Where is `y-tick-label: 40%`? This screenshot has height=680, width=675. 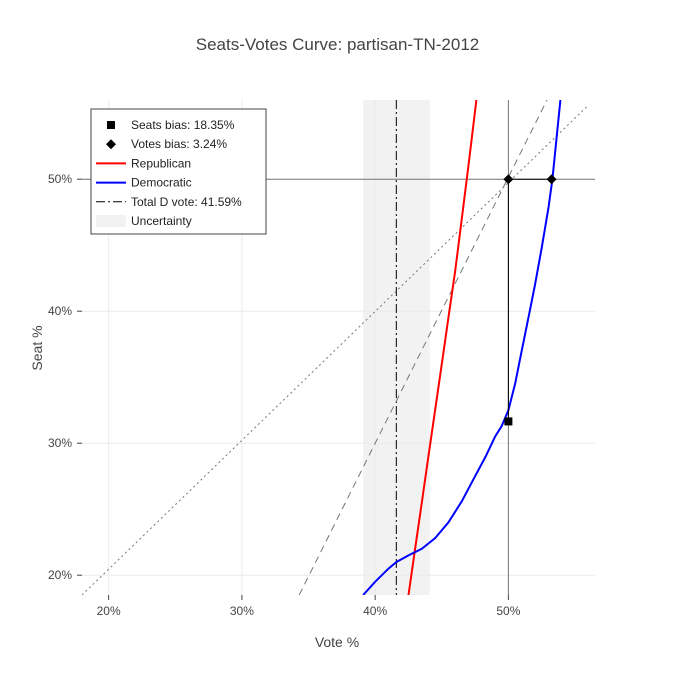 y-tick-label: 40% is located at coordinates (60, 311).